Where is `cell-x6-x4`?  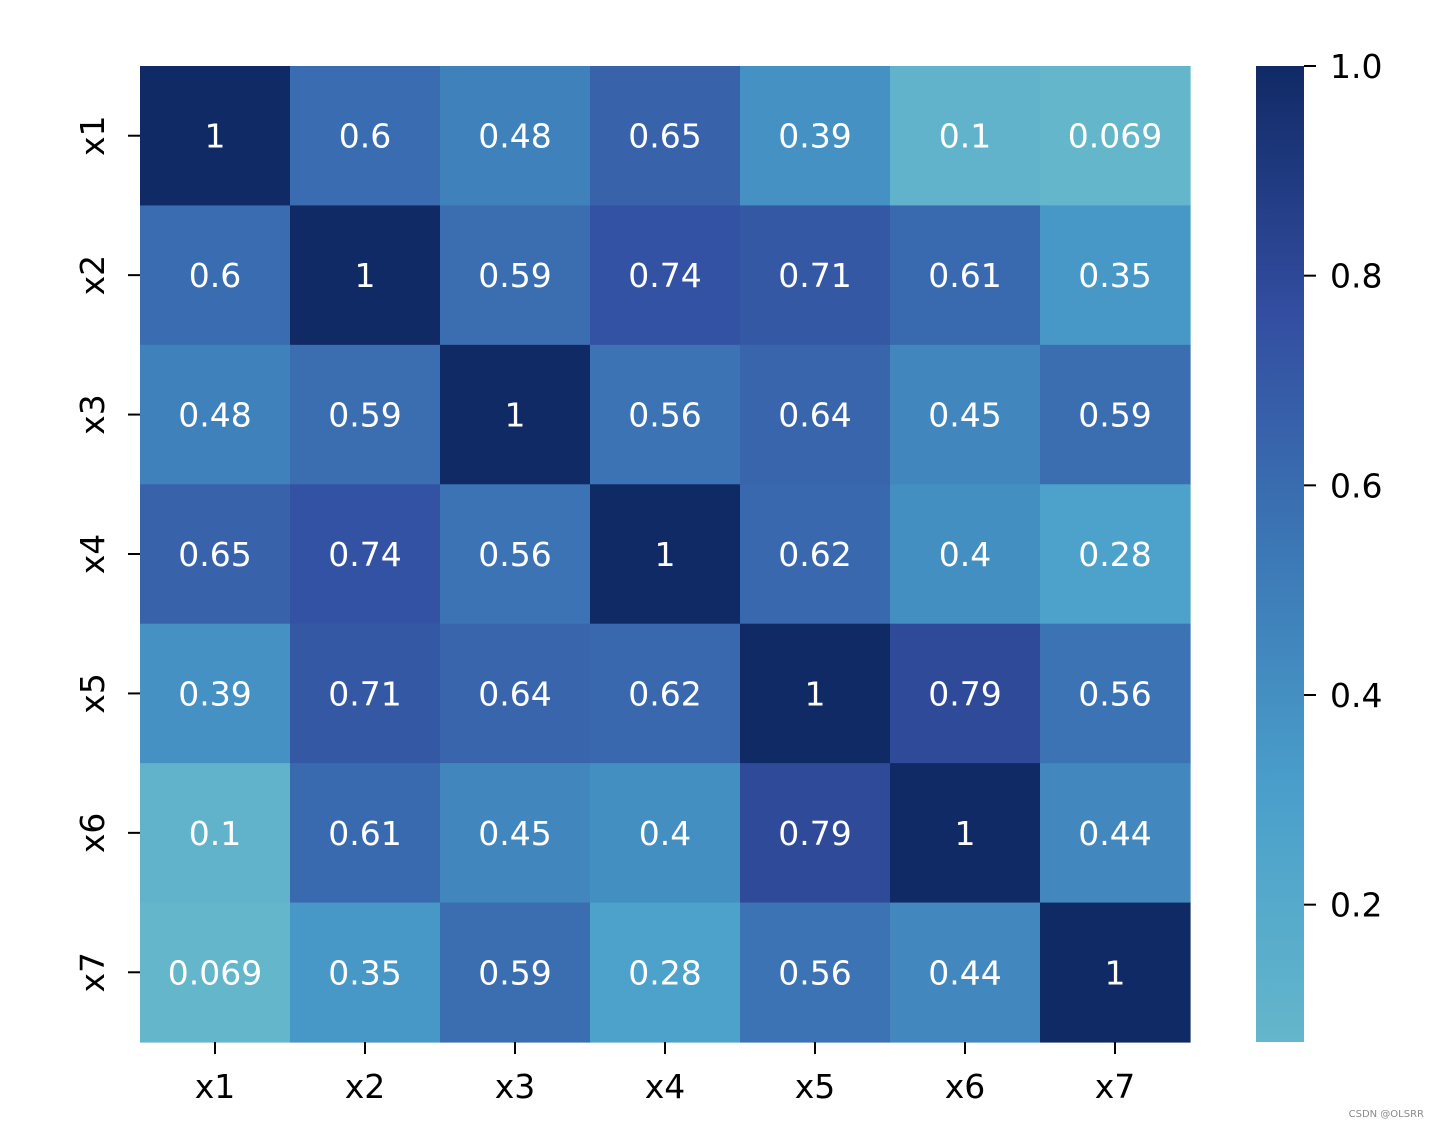 cell-x6-x4 is located at coordinates (665, 833).